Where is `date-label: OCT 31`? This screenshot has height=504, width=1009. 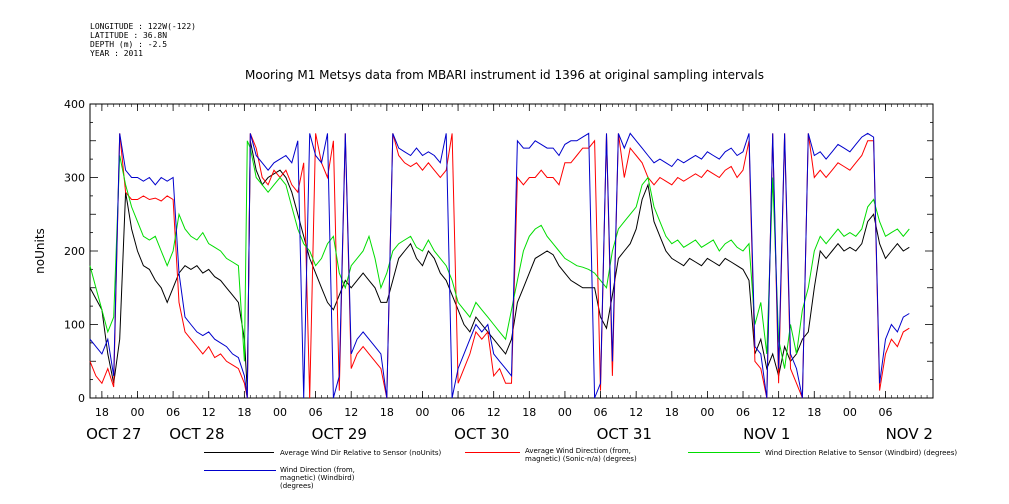 date-label: OCT 31 is located at coordinates (624, 434).